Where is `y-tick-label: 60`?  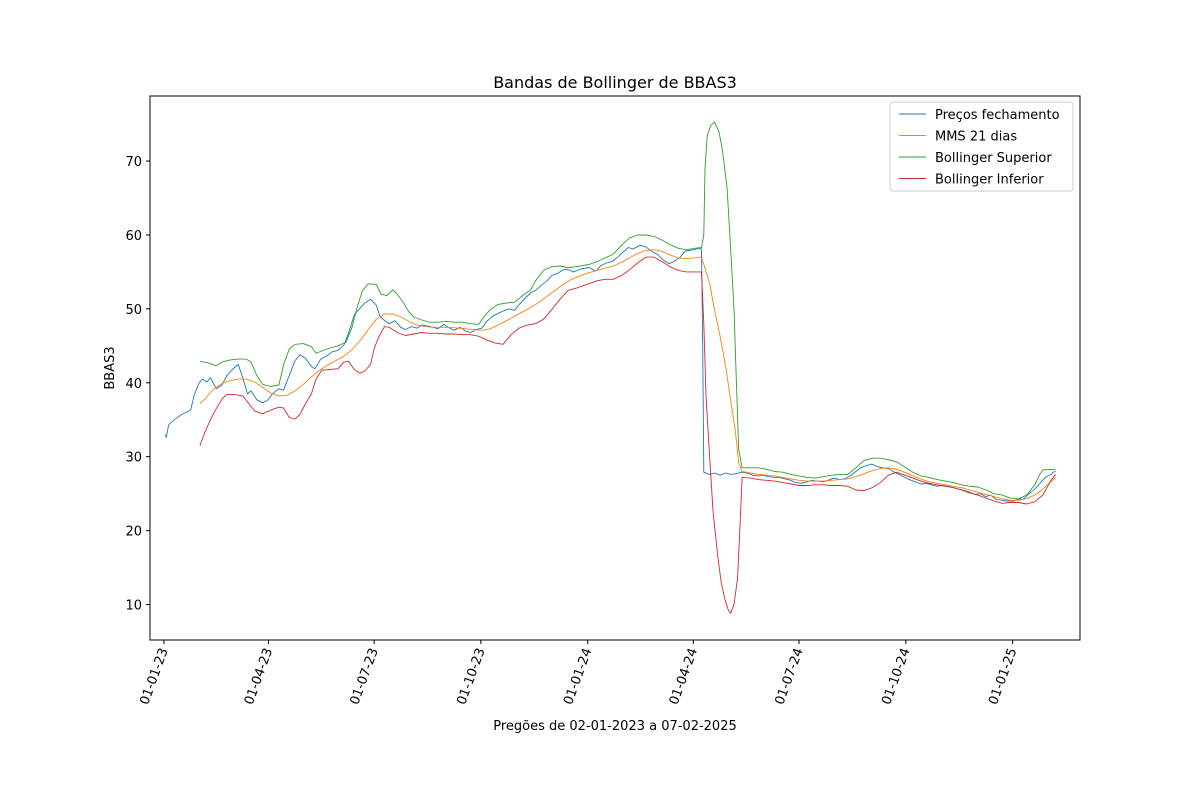
y-tick-label: 60 is located at coordinates (133, 236).